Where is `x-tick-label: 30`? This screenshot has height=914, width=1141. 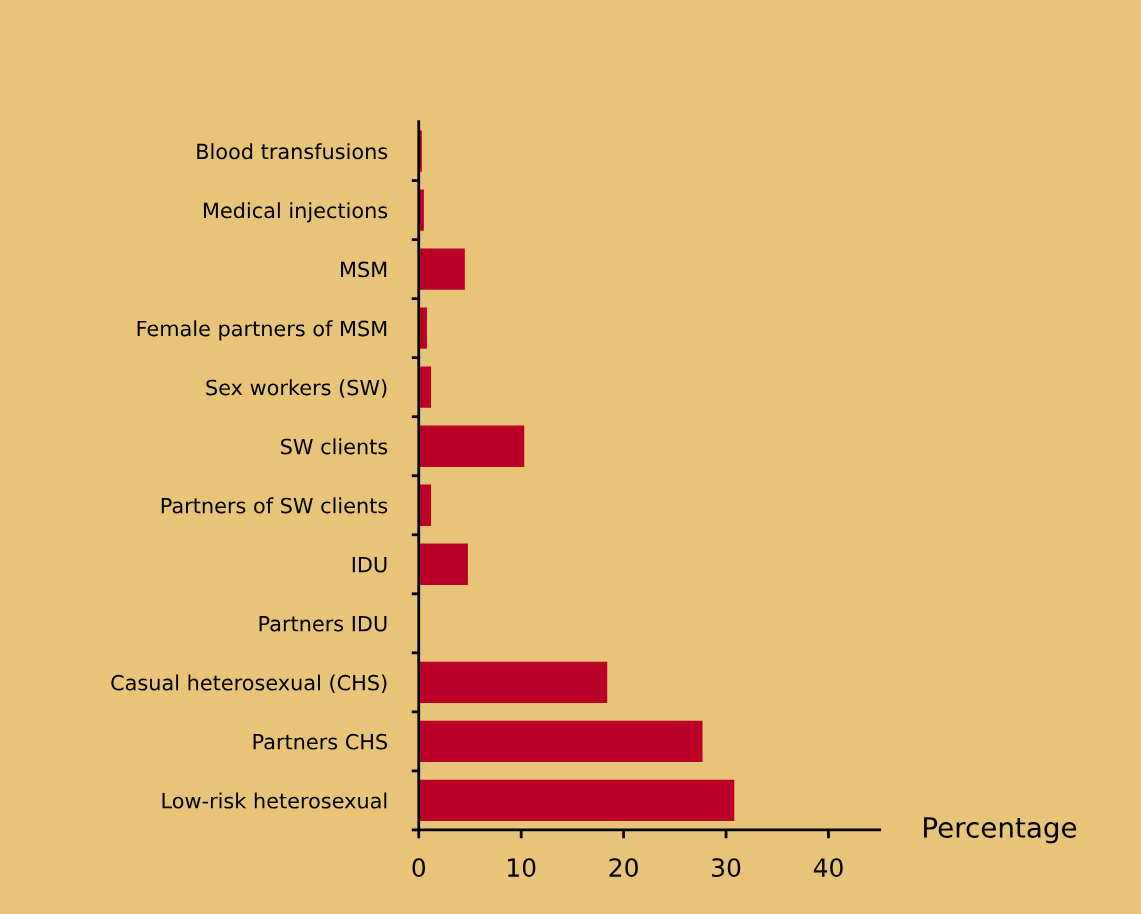
x-tick-label: 30 is located at coordinates (726, 868).